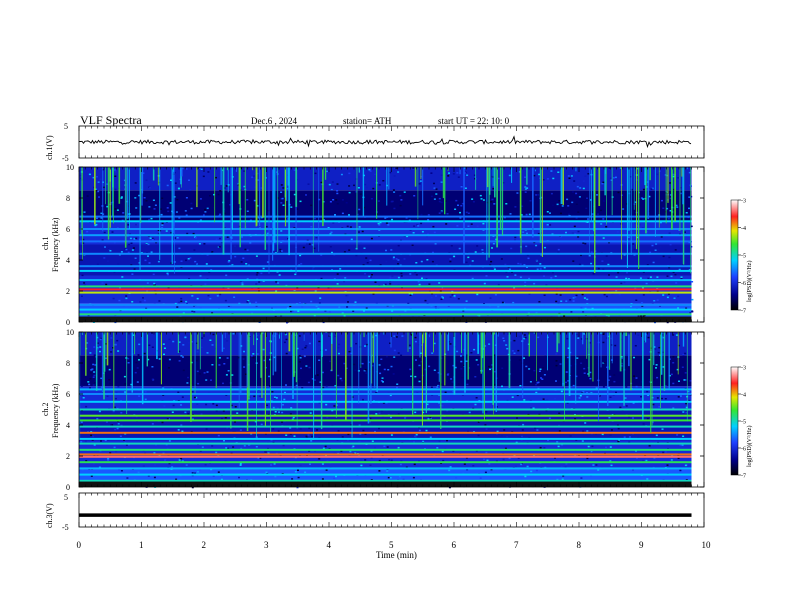 This screenshot has height=612, width=792. What do you see at coordinates (49, 147) in the screenshot?
I see `ch1-voltage-ylabel: ch.1(V)` at bounding box center [49, 147].